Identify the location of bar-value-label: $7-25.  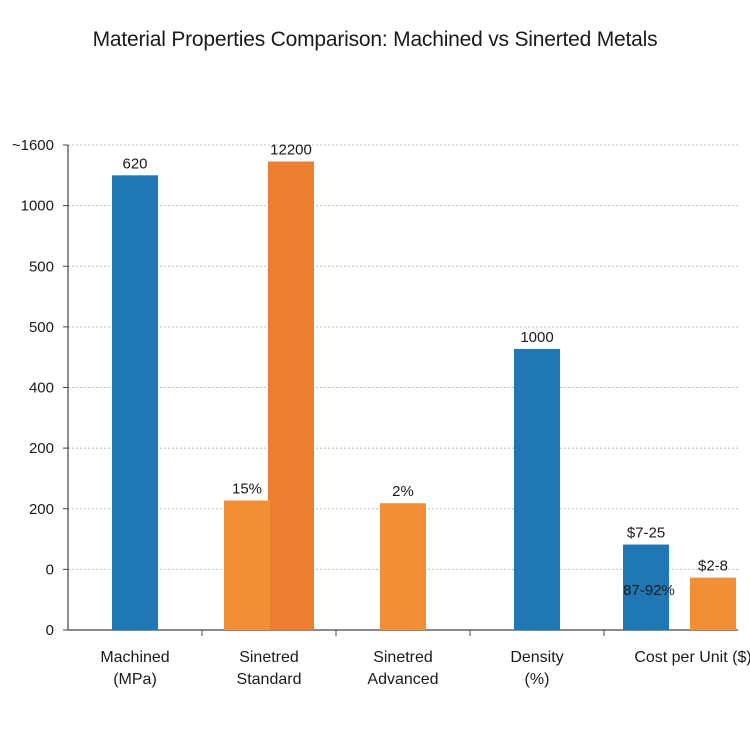
(646, 533).